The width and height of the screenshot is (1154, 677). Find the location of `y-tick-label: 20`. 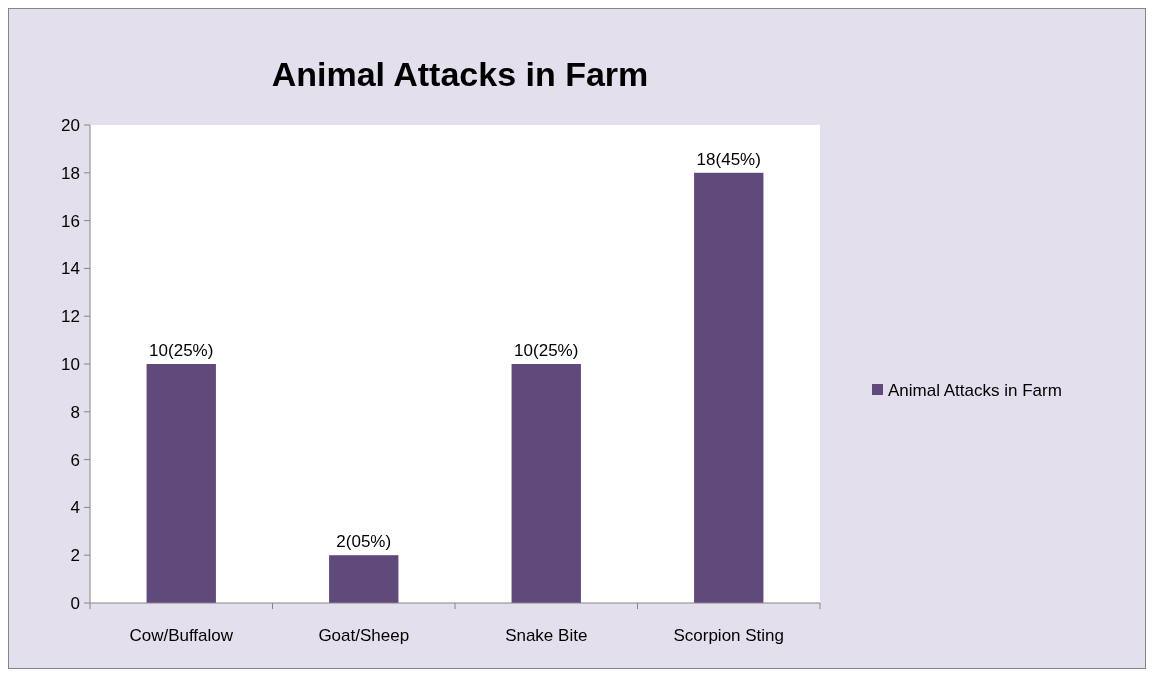

y-tick-label: 20 is located at coordinates (70, 125).